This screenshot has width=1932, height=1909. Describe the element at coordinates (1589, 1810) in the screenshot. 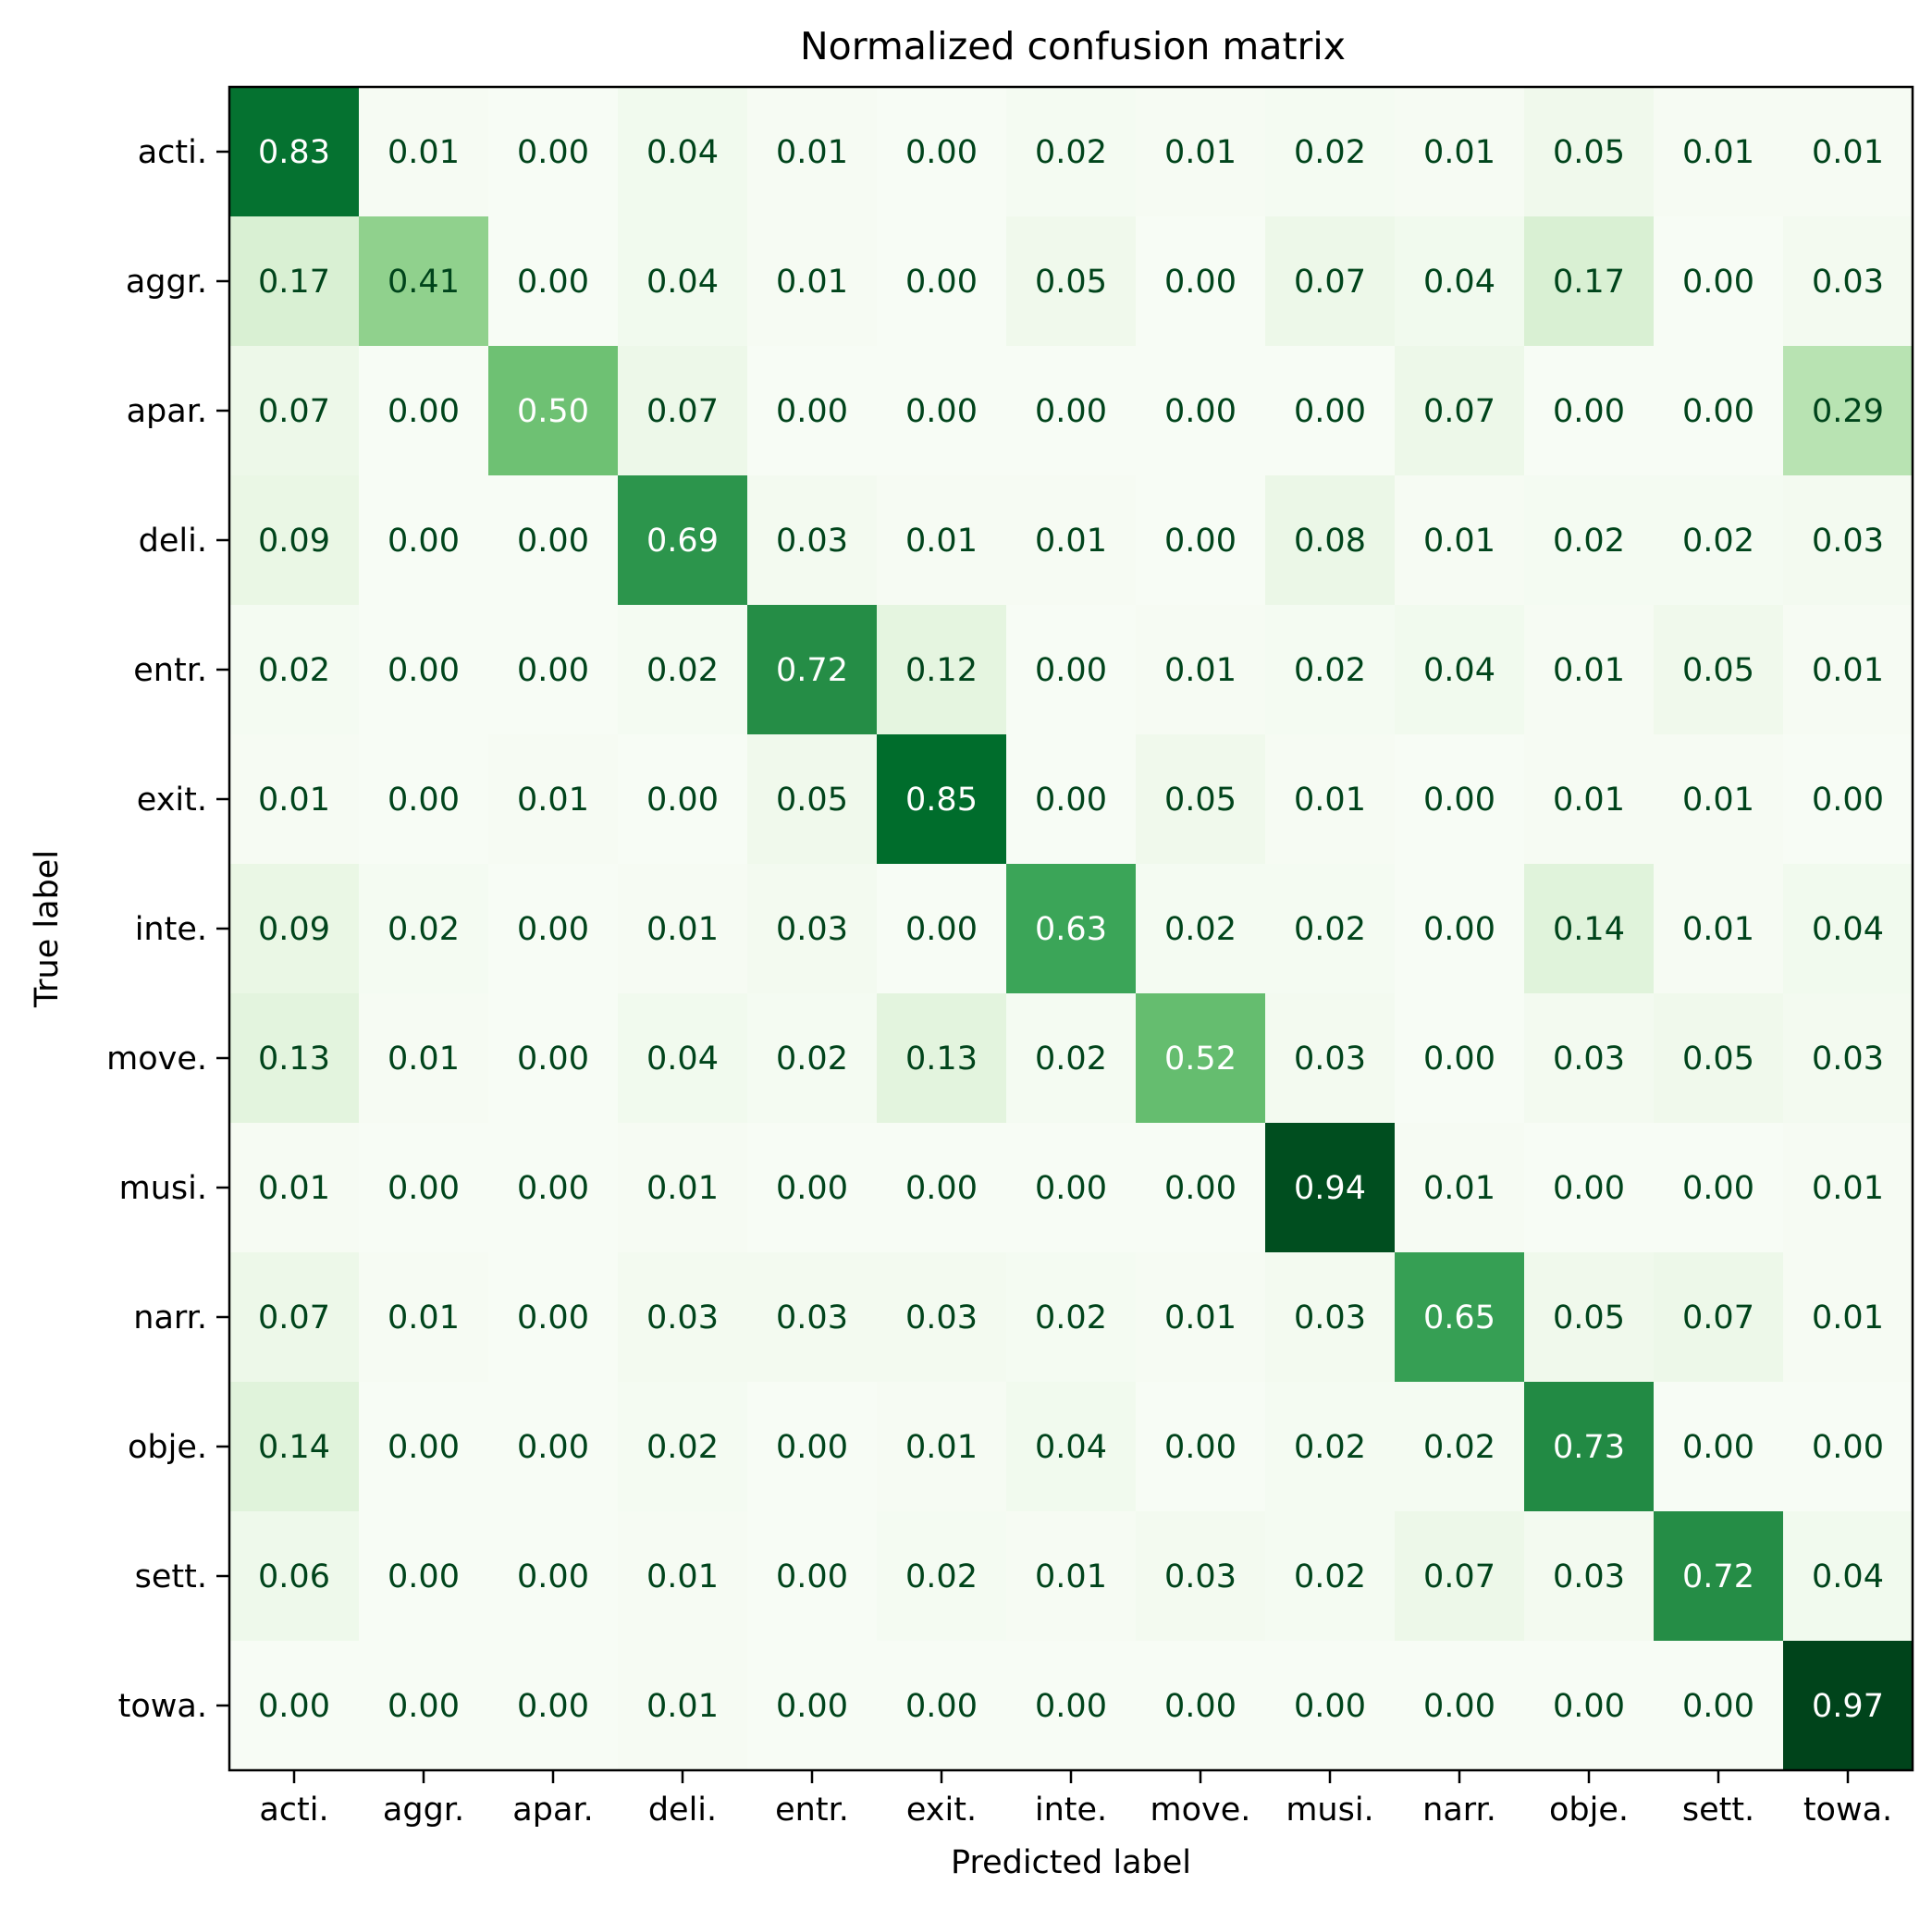

I see `x-tick-label: obje.` at that location.